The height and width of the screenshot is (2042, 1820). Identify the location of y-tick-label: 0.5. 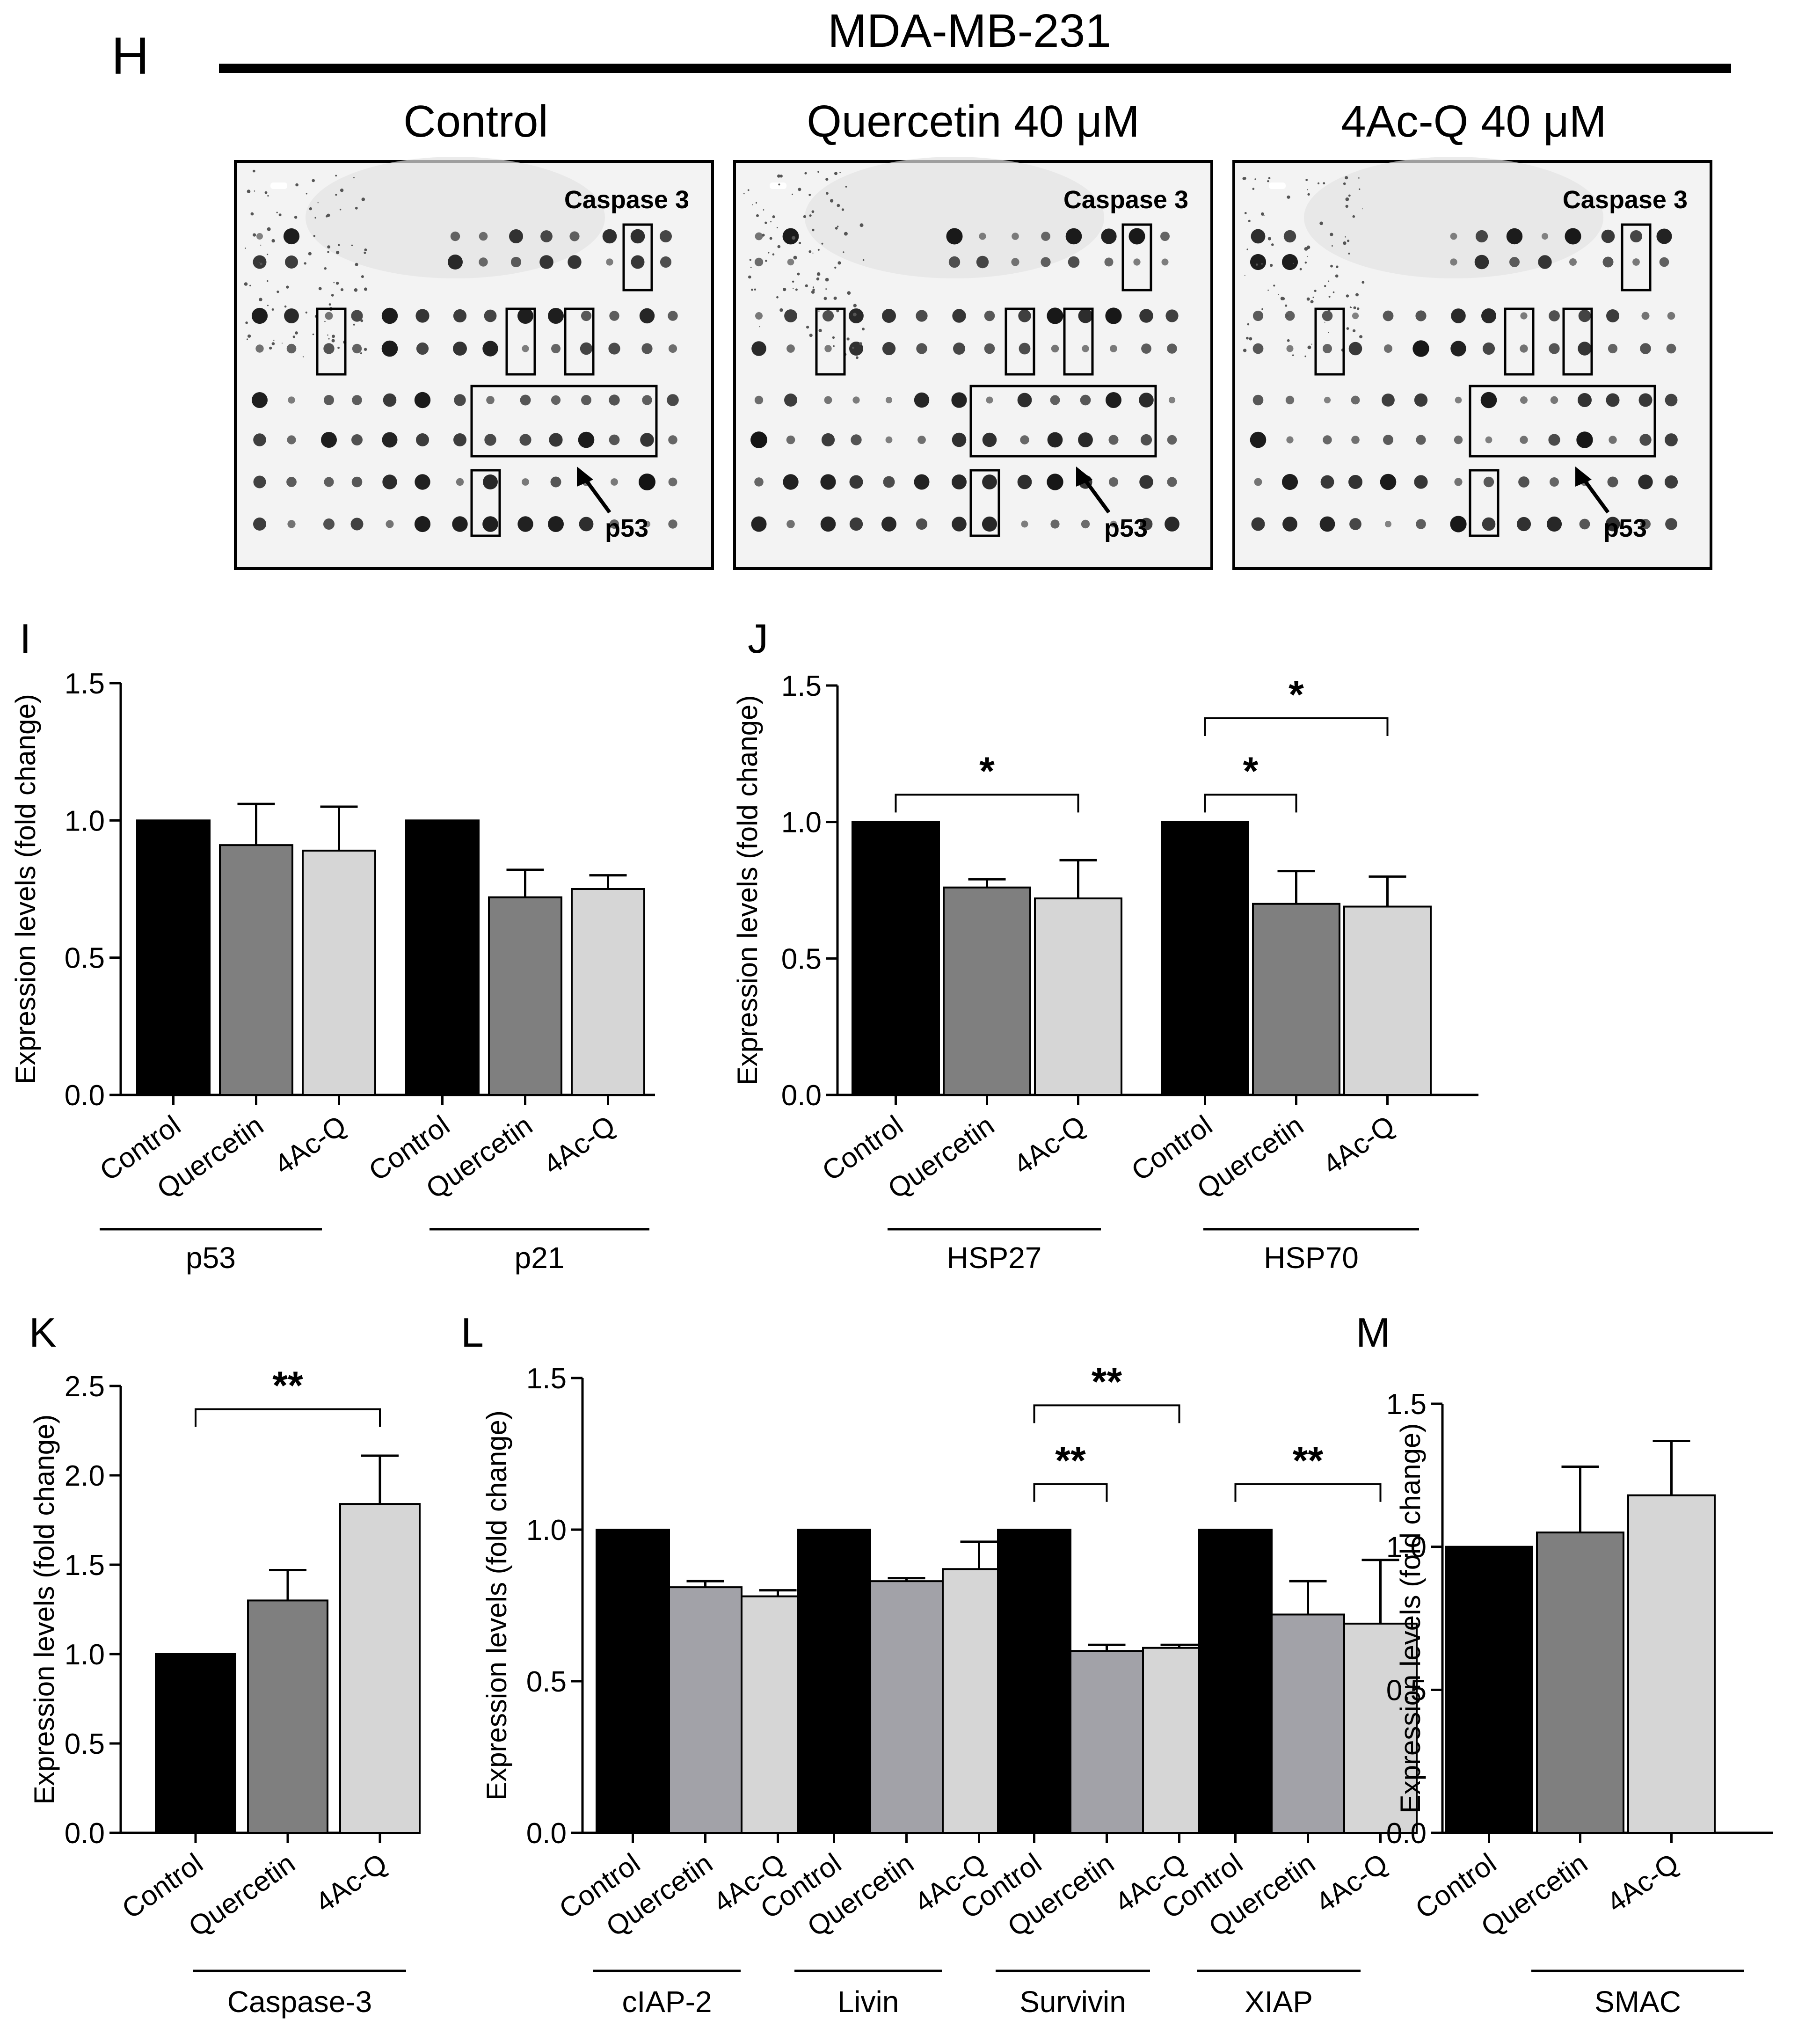
(1406, 1691).